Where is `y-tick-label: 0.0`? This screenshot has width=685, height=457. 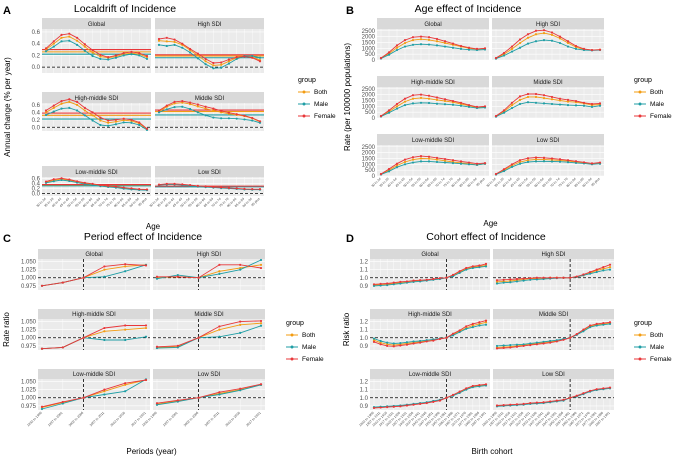 y-tick-label: 0.0 is located at coordinates (36, 128).